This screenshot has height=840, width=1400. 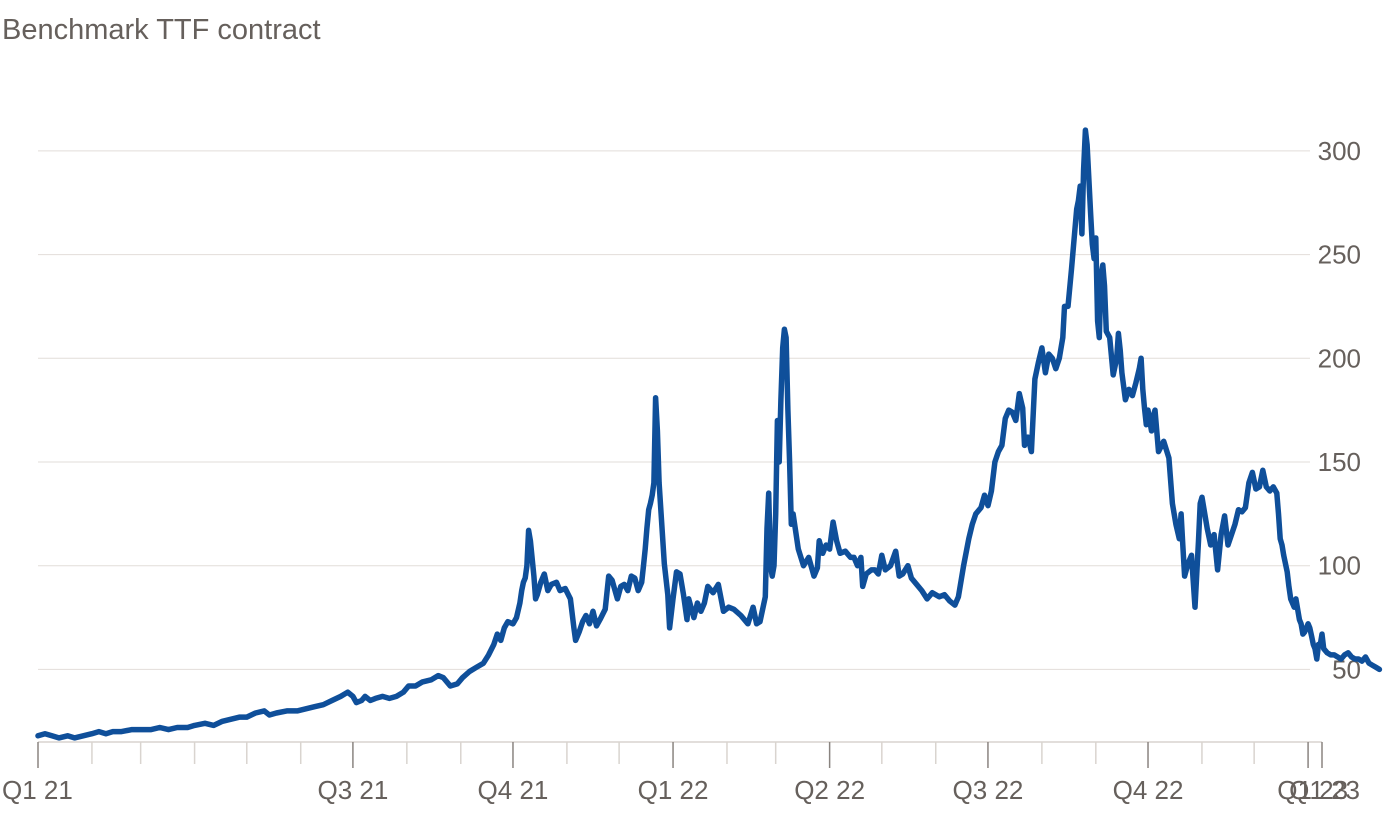 What do you see at coordinates (1339, 358) in the screenshot?
I see `y-tick-label: 200` at bounding box center [1339, 358].